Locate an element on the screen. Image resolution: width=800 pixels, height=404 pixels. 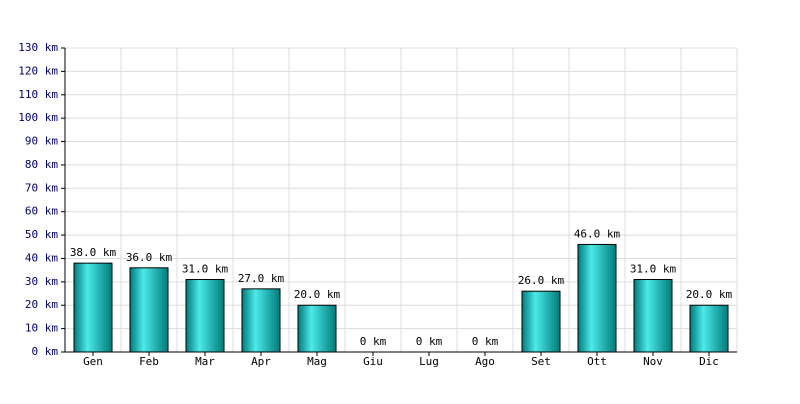
value-label: 38.0 km is located at coordinates (93, 252).